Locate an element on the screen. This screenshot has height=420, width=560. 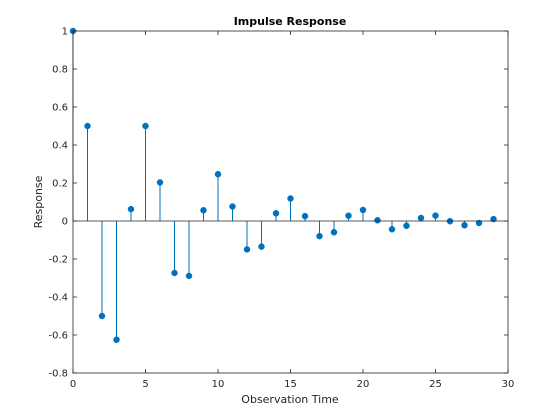
y-tick-label: 1 is located at coordinates (65, 32).